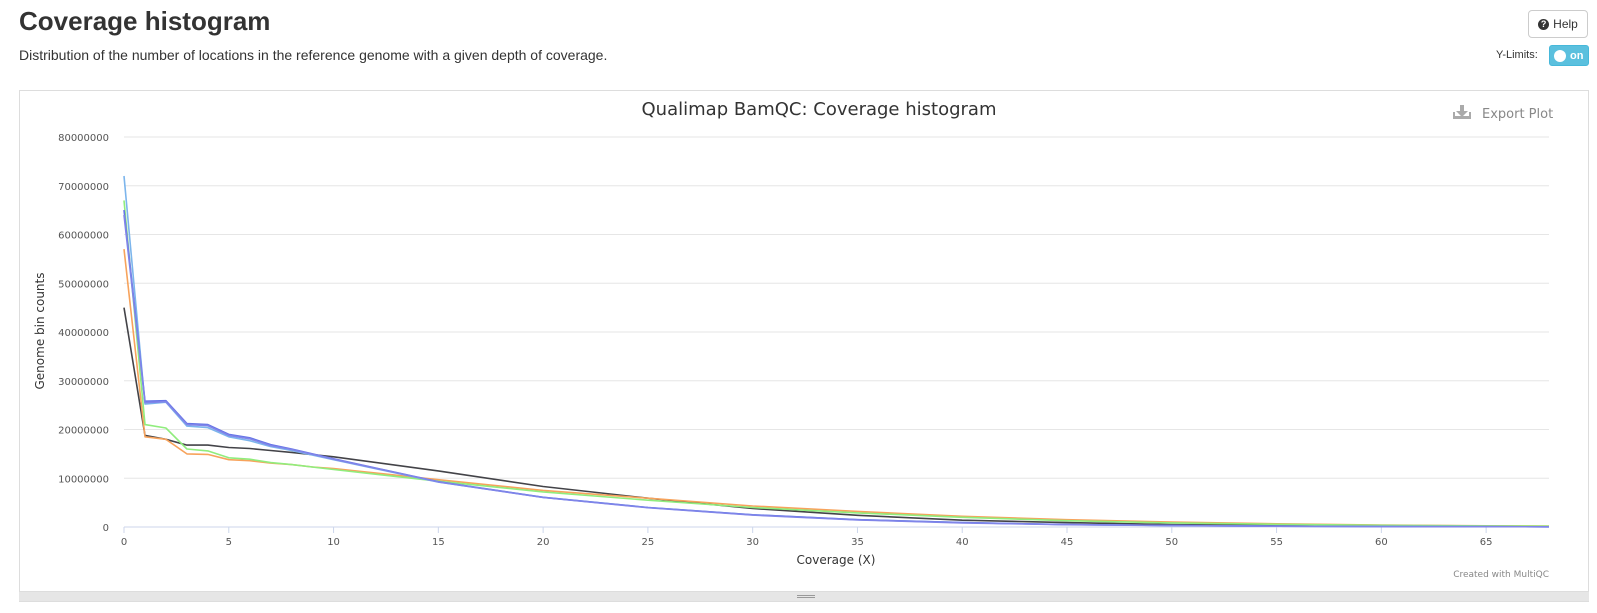  What do you see at coordinates (124, 542) in the screenshot?
I see `x-tick-label: 0` at bounding box center [124, 542].